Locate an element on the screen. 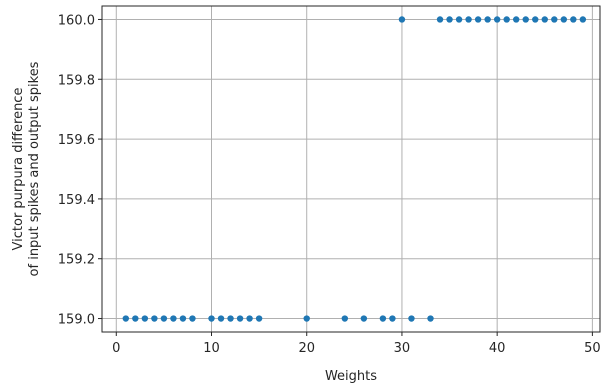 The height and width of the screenshot is (388, 603). y-axis-label-line-1: Victor purpura difference is located at coordinates (18, 169).